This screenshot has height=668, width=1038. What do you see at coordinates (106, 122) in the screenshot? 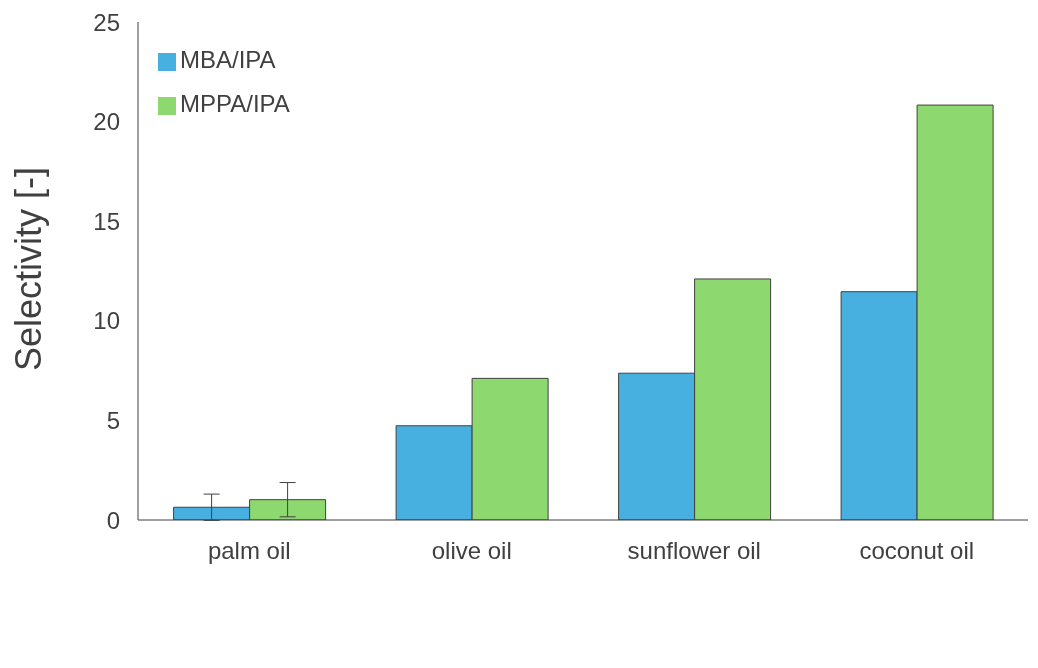
I see `y-tick-label: 20` at bounding box center [106, 122].